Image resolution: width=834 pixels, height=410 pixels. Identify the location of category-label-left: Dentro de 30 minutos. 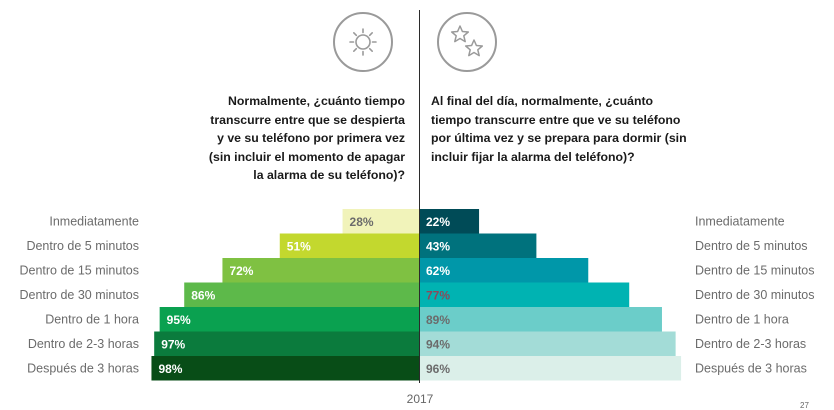
(79, 295).